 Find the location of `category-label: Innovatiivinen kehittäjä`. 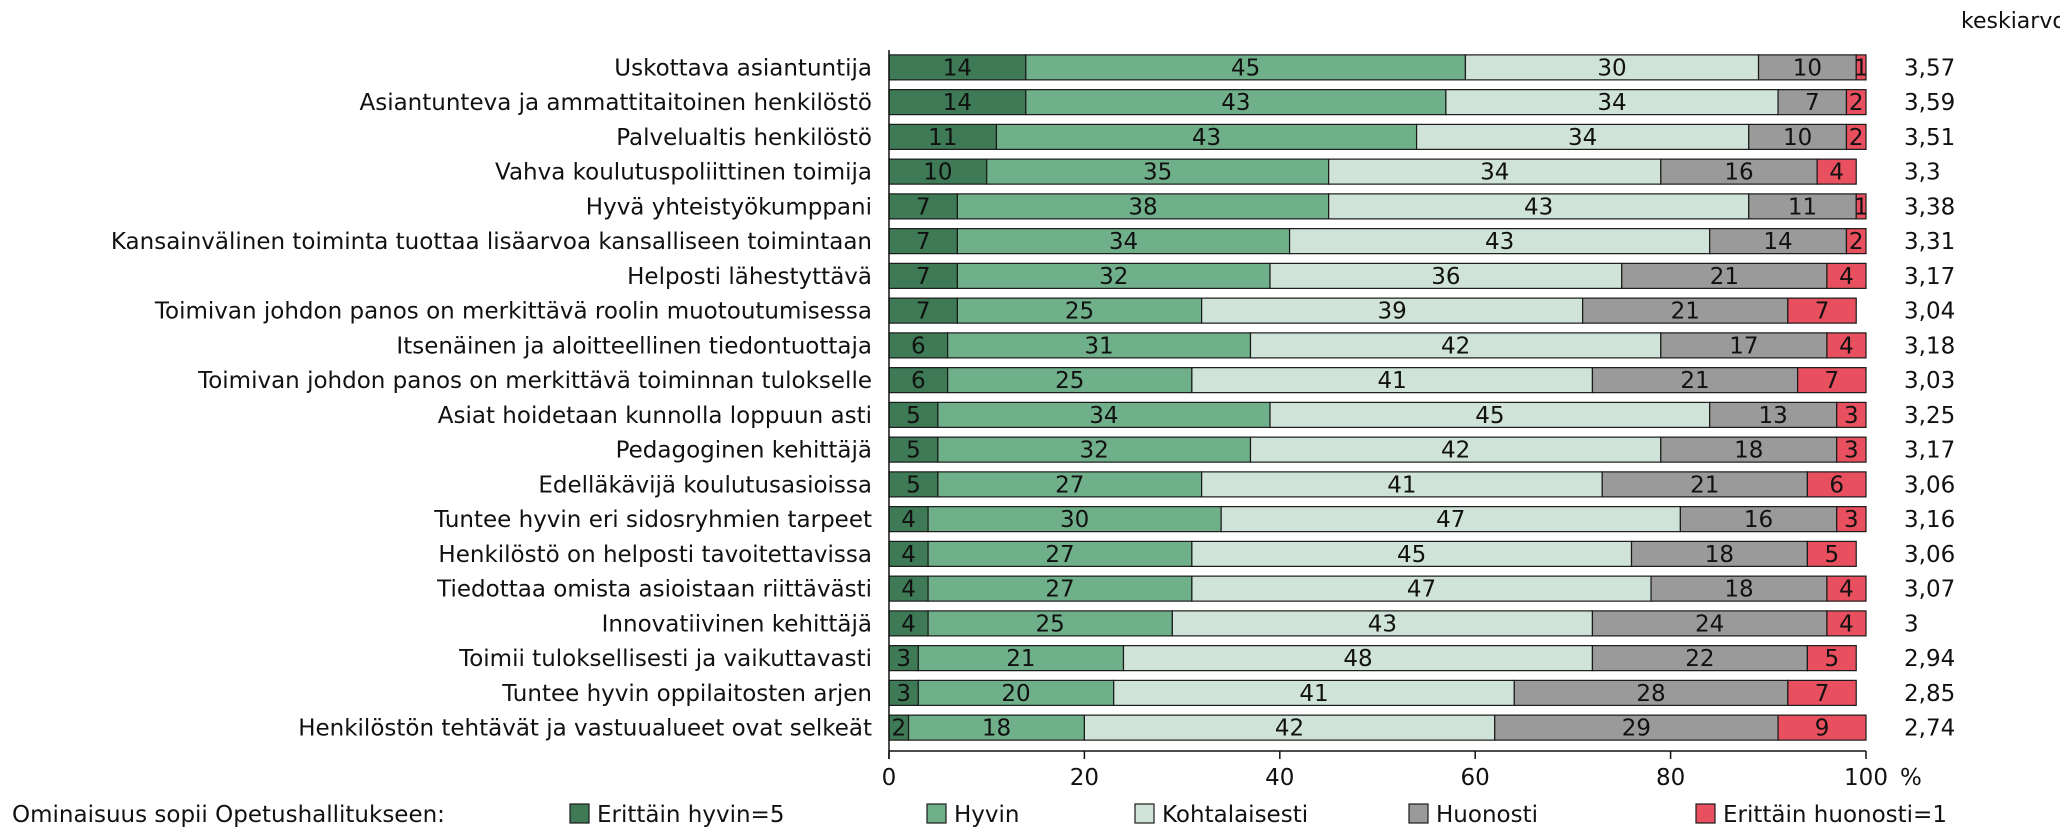

category-label: Innovatiivinen kehittäjä is located at coordinates (737, 624).